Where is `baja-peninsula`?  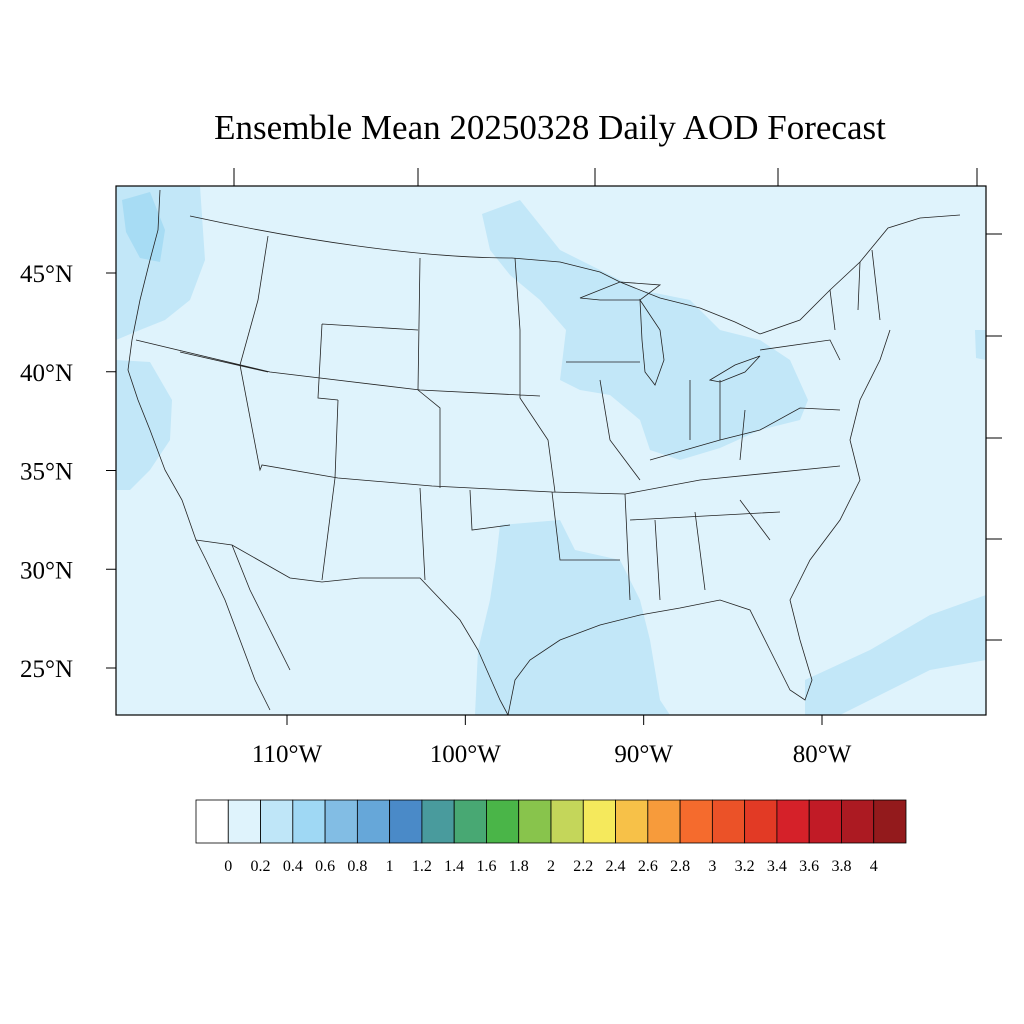 baja-peninsula is located at coordinates (248, 627).